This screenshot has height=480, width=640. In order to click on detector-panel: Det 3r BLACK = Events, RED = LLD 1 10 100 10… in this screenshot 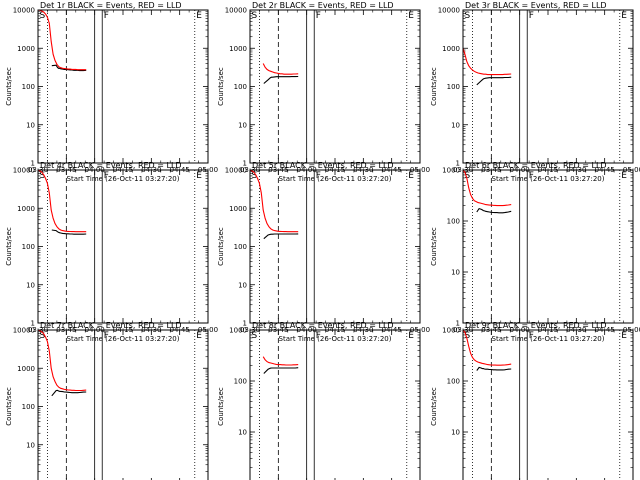, I will do `click(535, 92)`.